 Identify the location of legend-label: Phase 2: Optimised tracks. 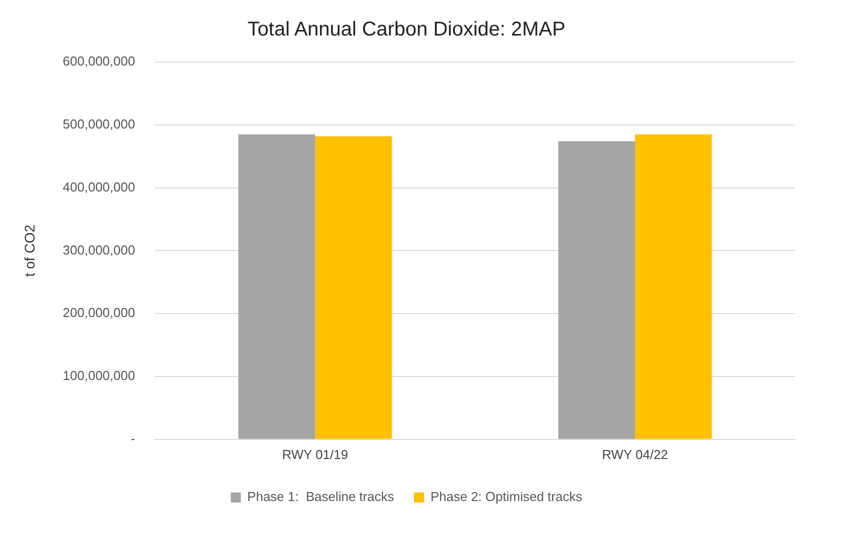
(506, 496).